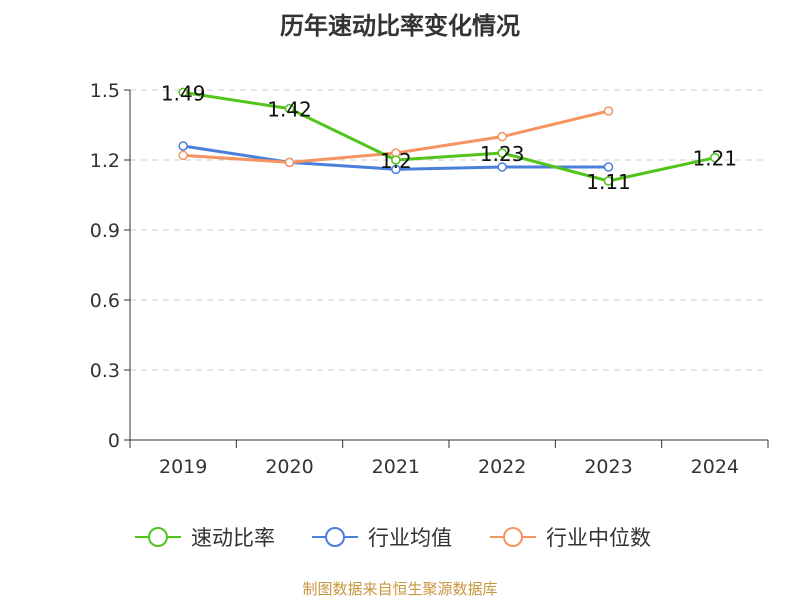 The image size is (800, 600). Describe the element at coordinates (400, 26) in the screenshot. I see `chart-title: 历年速动比率变化情况` at that location.